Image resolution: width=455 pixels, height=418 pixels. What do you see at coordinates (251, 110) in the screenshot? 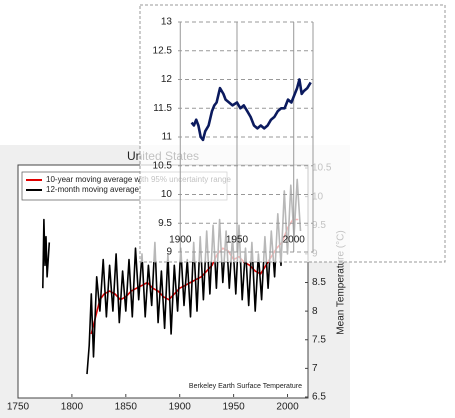
I see `series-line` at bounding box center [251, 110].